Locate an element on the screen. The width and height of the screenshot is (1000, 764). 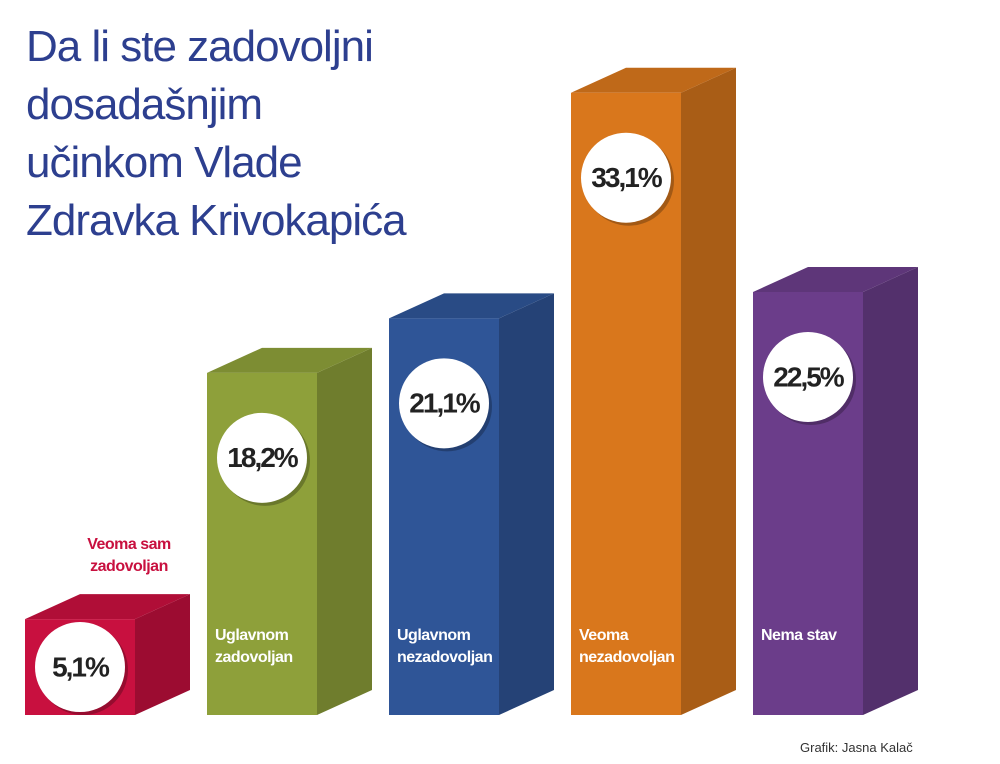
title-line: Da li ste zadovoljni is located at coordinates (200, 46).